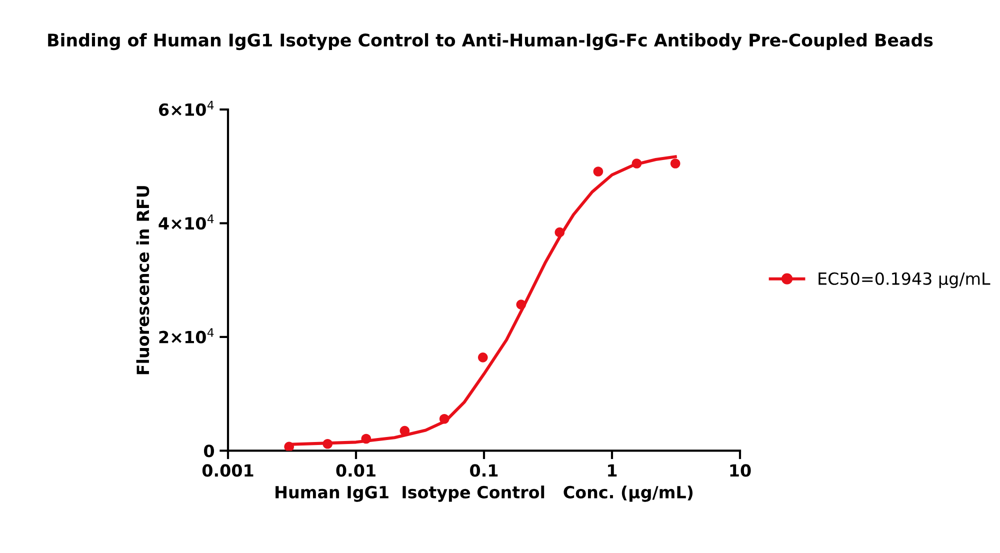 This screenshot has height=553, width=1000. I want to click on legend-label: EC50=0.1943 µg/mL, so click(904, 280).